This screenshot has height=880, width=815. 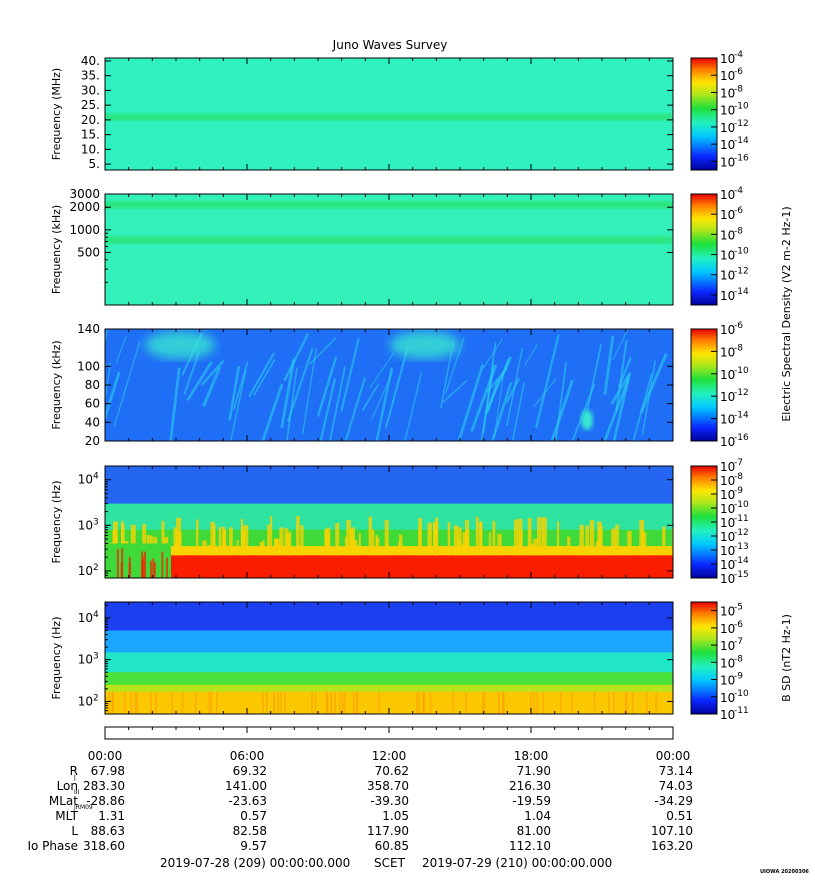 I want to click on ephemeris-value: 112.10, so click(x=530, y=846).